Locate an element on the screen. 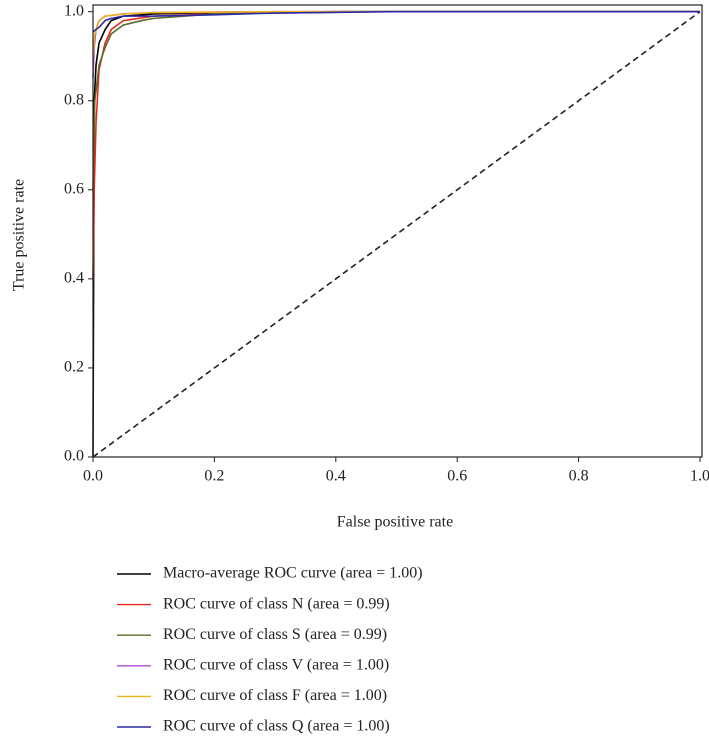 The height and width of the screenshot is (738, 709). legend-label: ROC curve of class V (area = 1.00) is located at coordinates (276, 664).